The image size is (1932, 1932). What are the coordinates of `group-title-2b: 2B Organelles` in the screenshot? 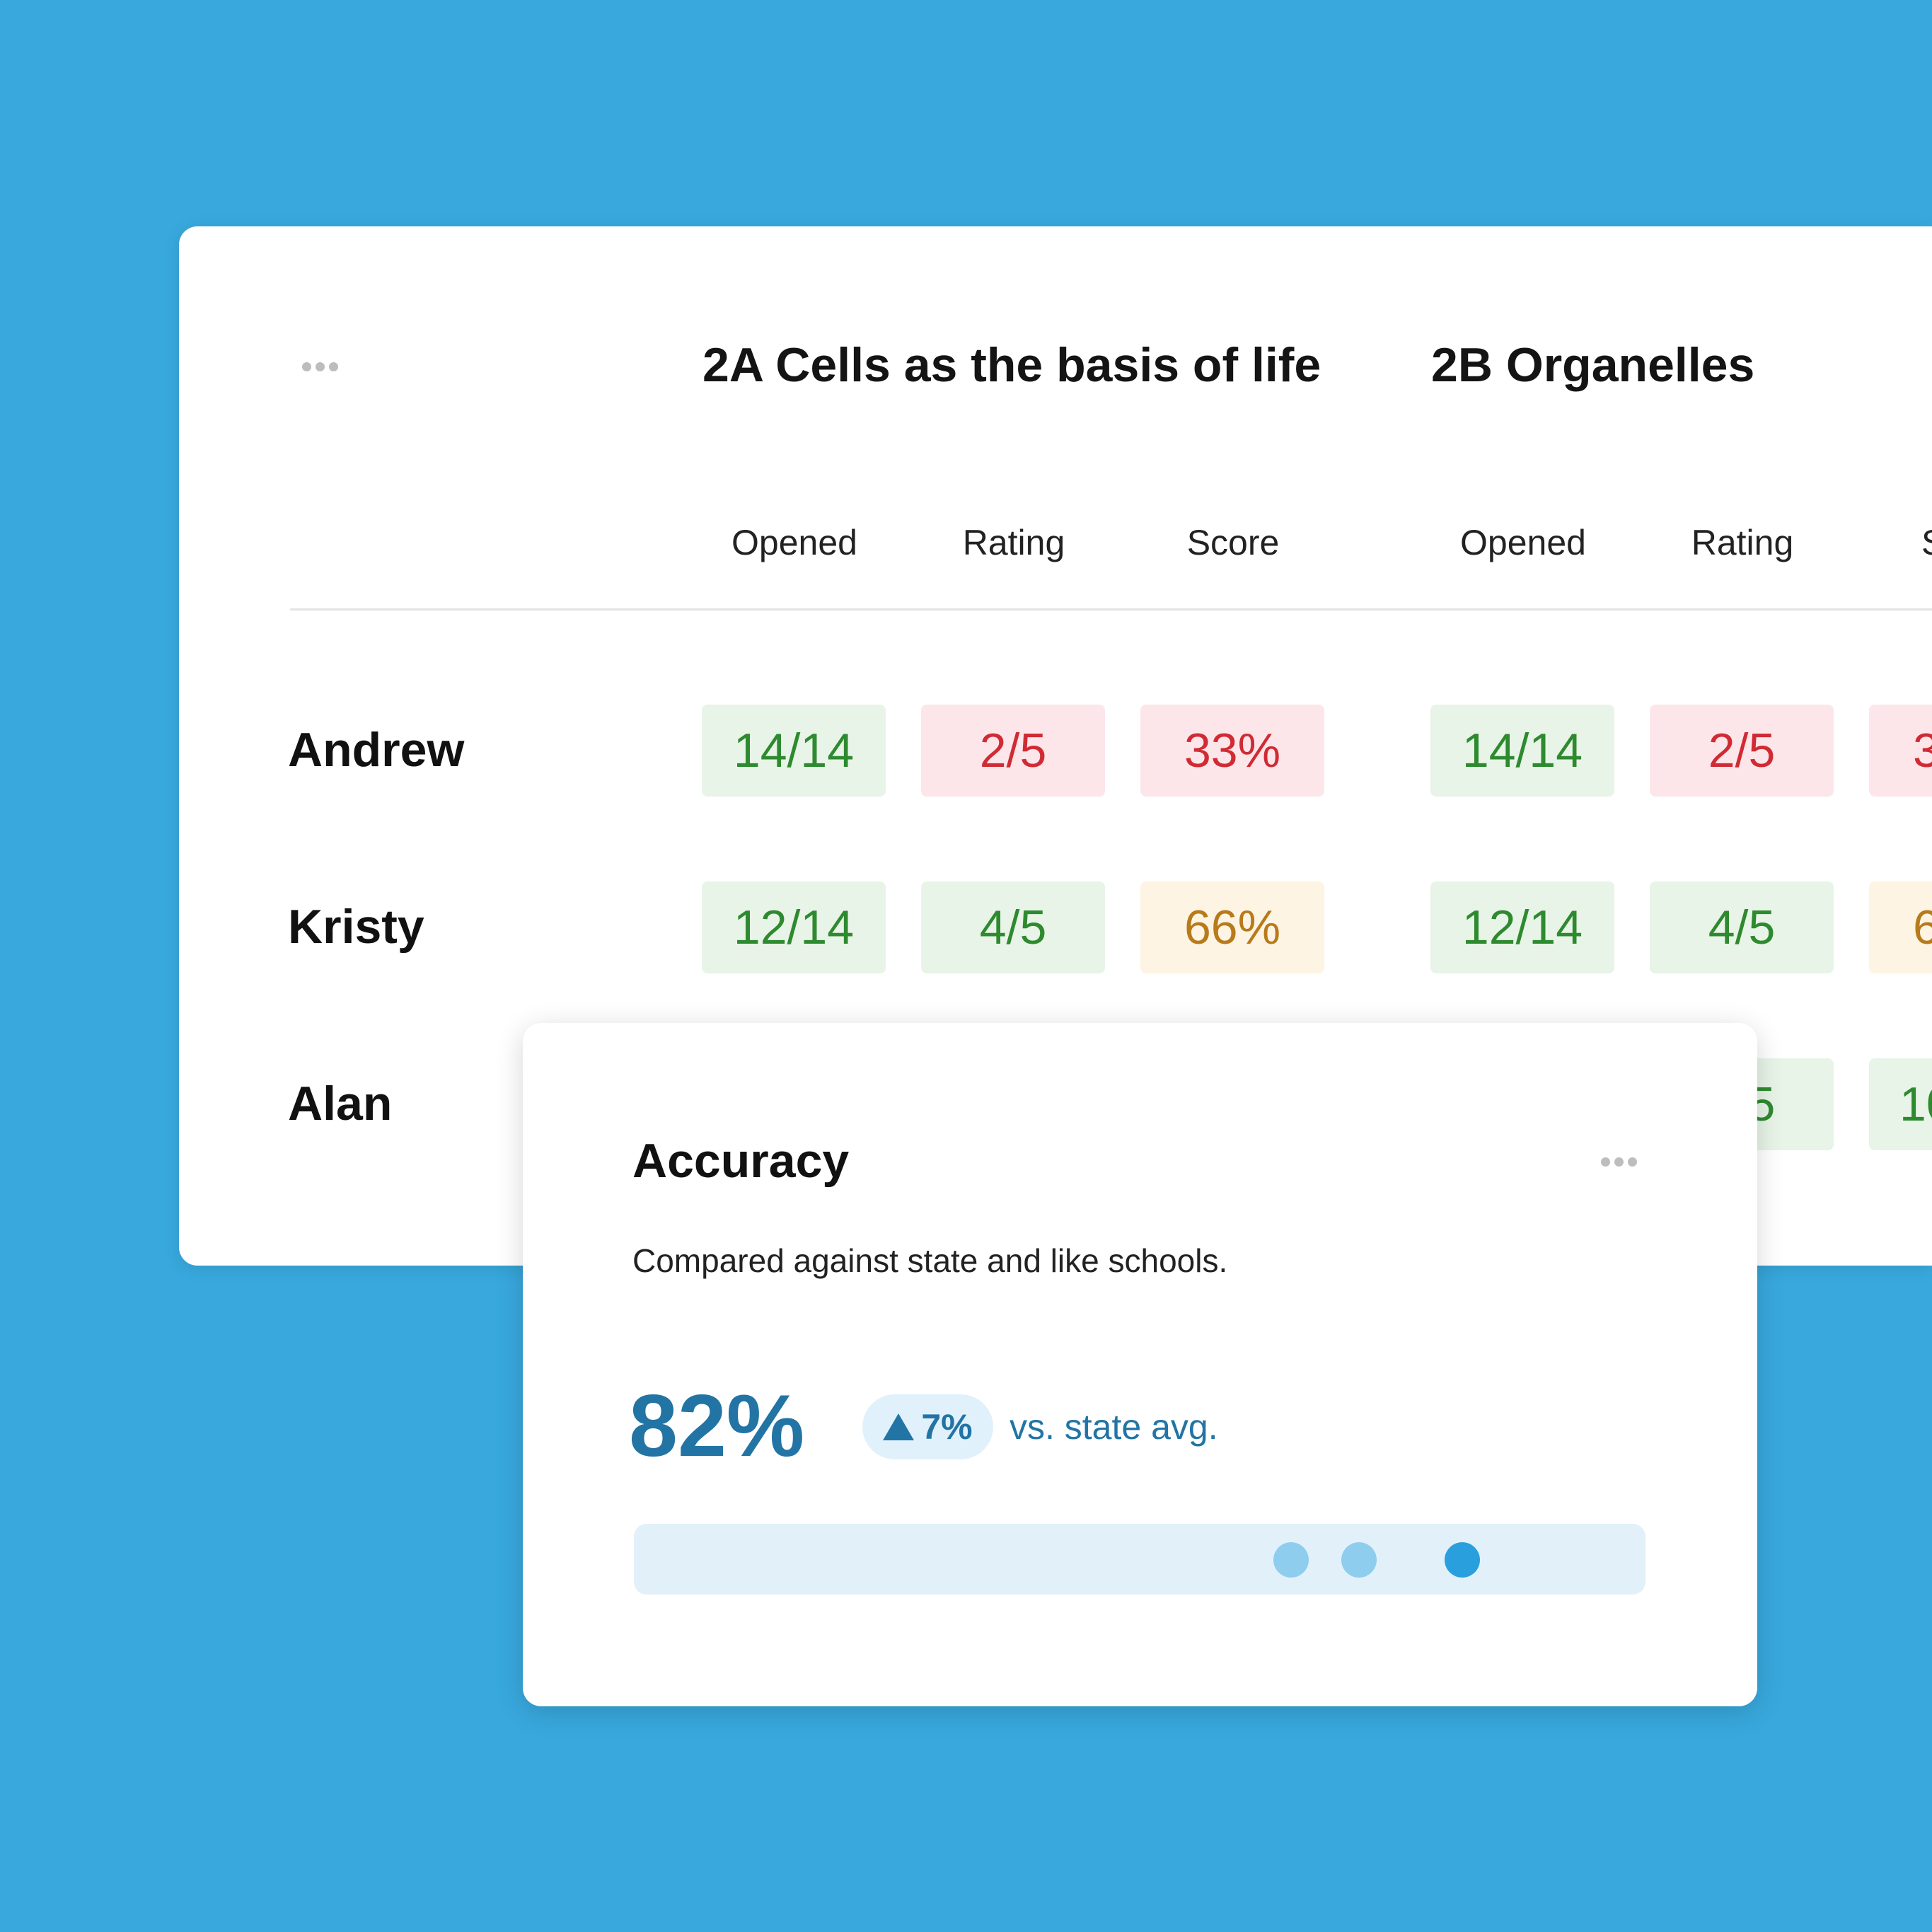 It's located at (1593, 365).